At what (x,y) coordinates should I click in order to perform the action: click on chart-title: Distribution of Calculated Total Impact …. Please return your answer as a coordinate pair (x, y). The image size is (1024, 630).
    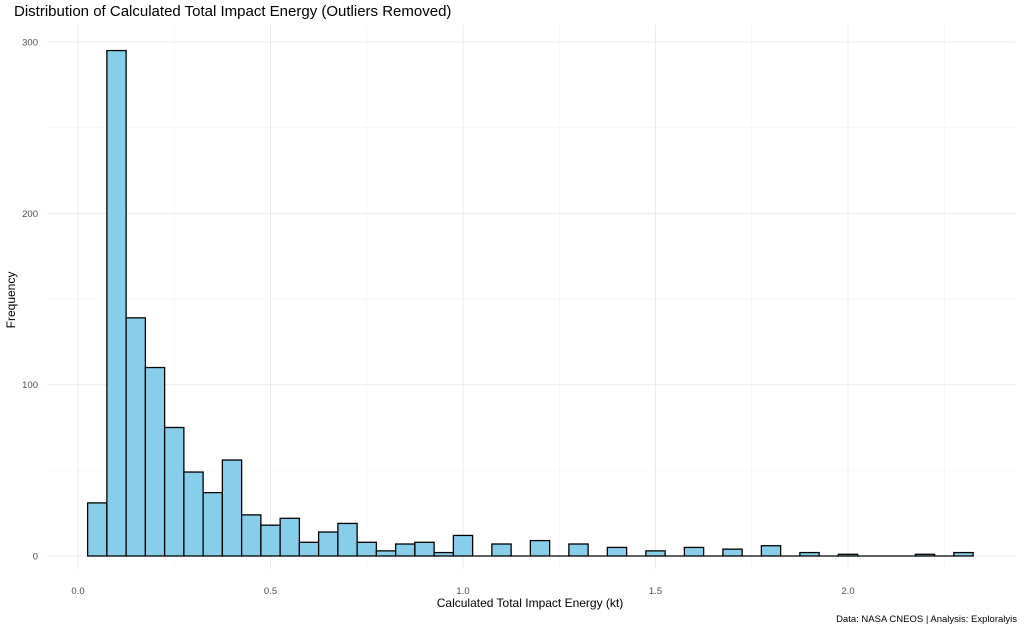
    Looking at the image, I should click on (232, 11).